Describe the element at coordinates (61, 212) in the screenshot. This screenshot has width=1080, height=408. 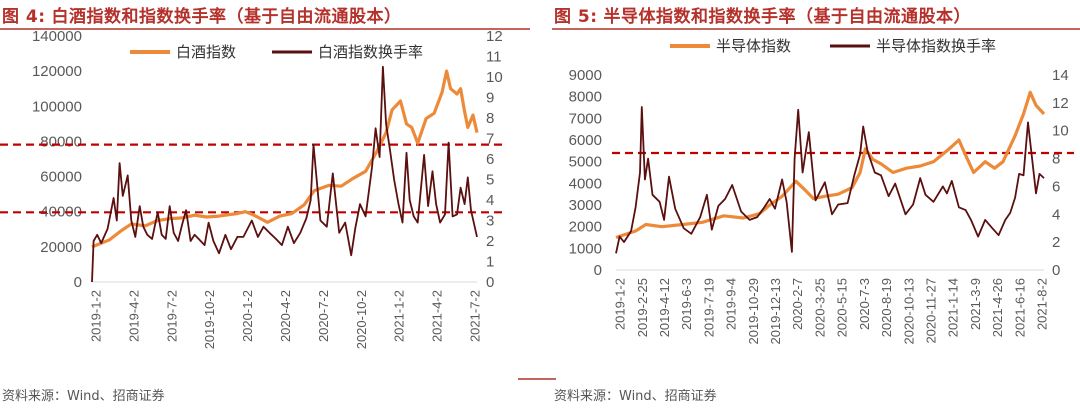
I see `y-left-tick-label: 40000` at that location.